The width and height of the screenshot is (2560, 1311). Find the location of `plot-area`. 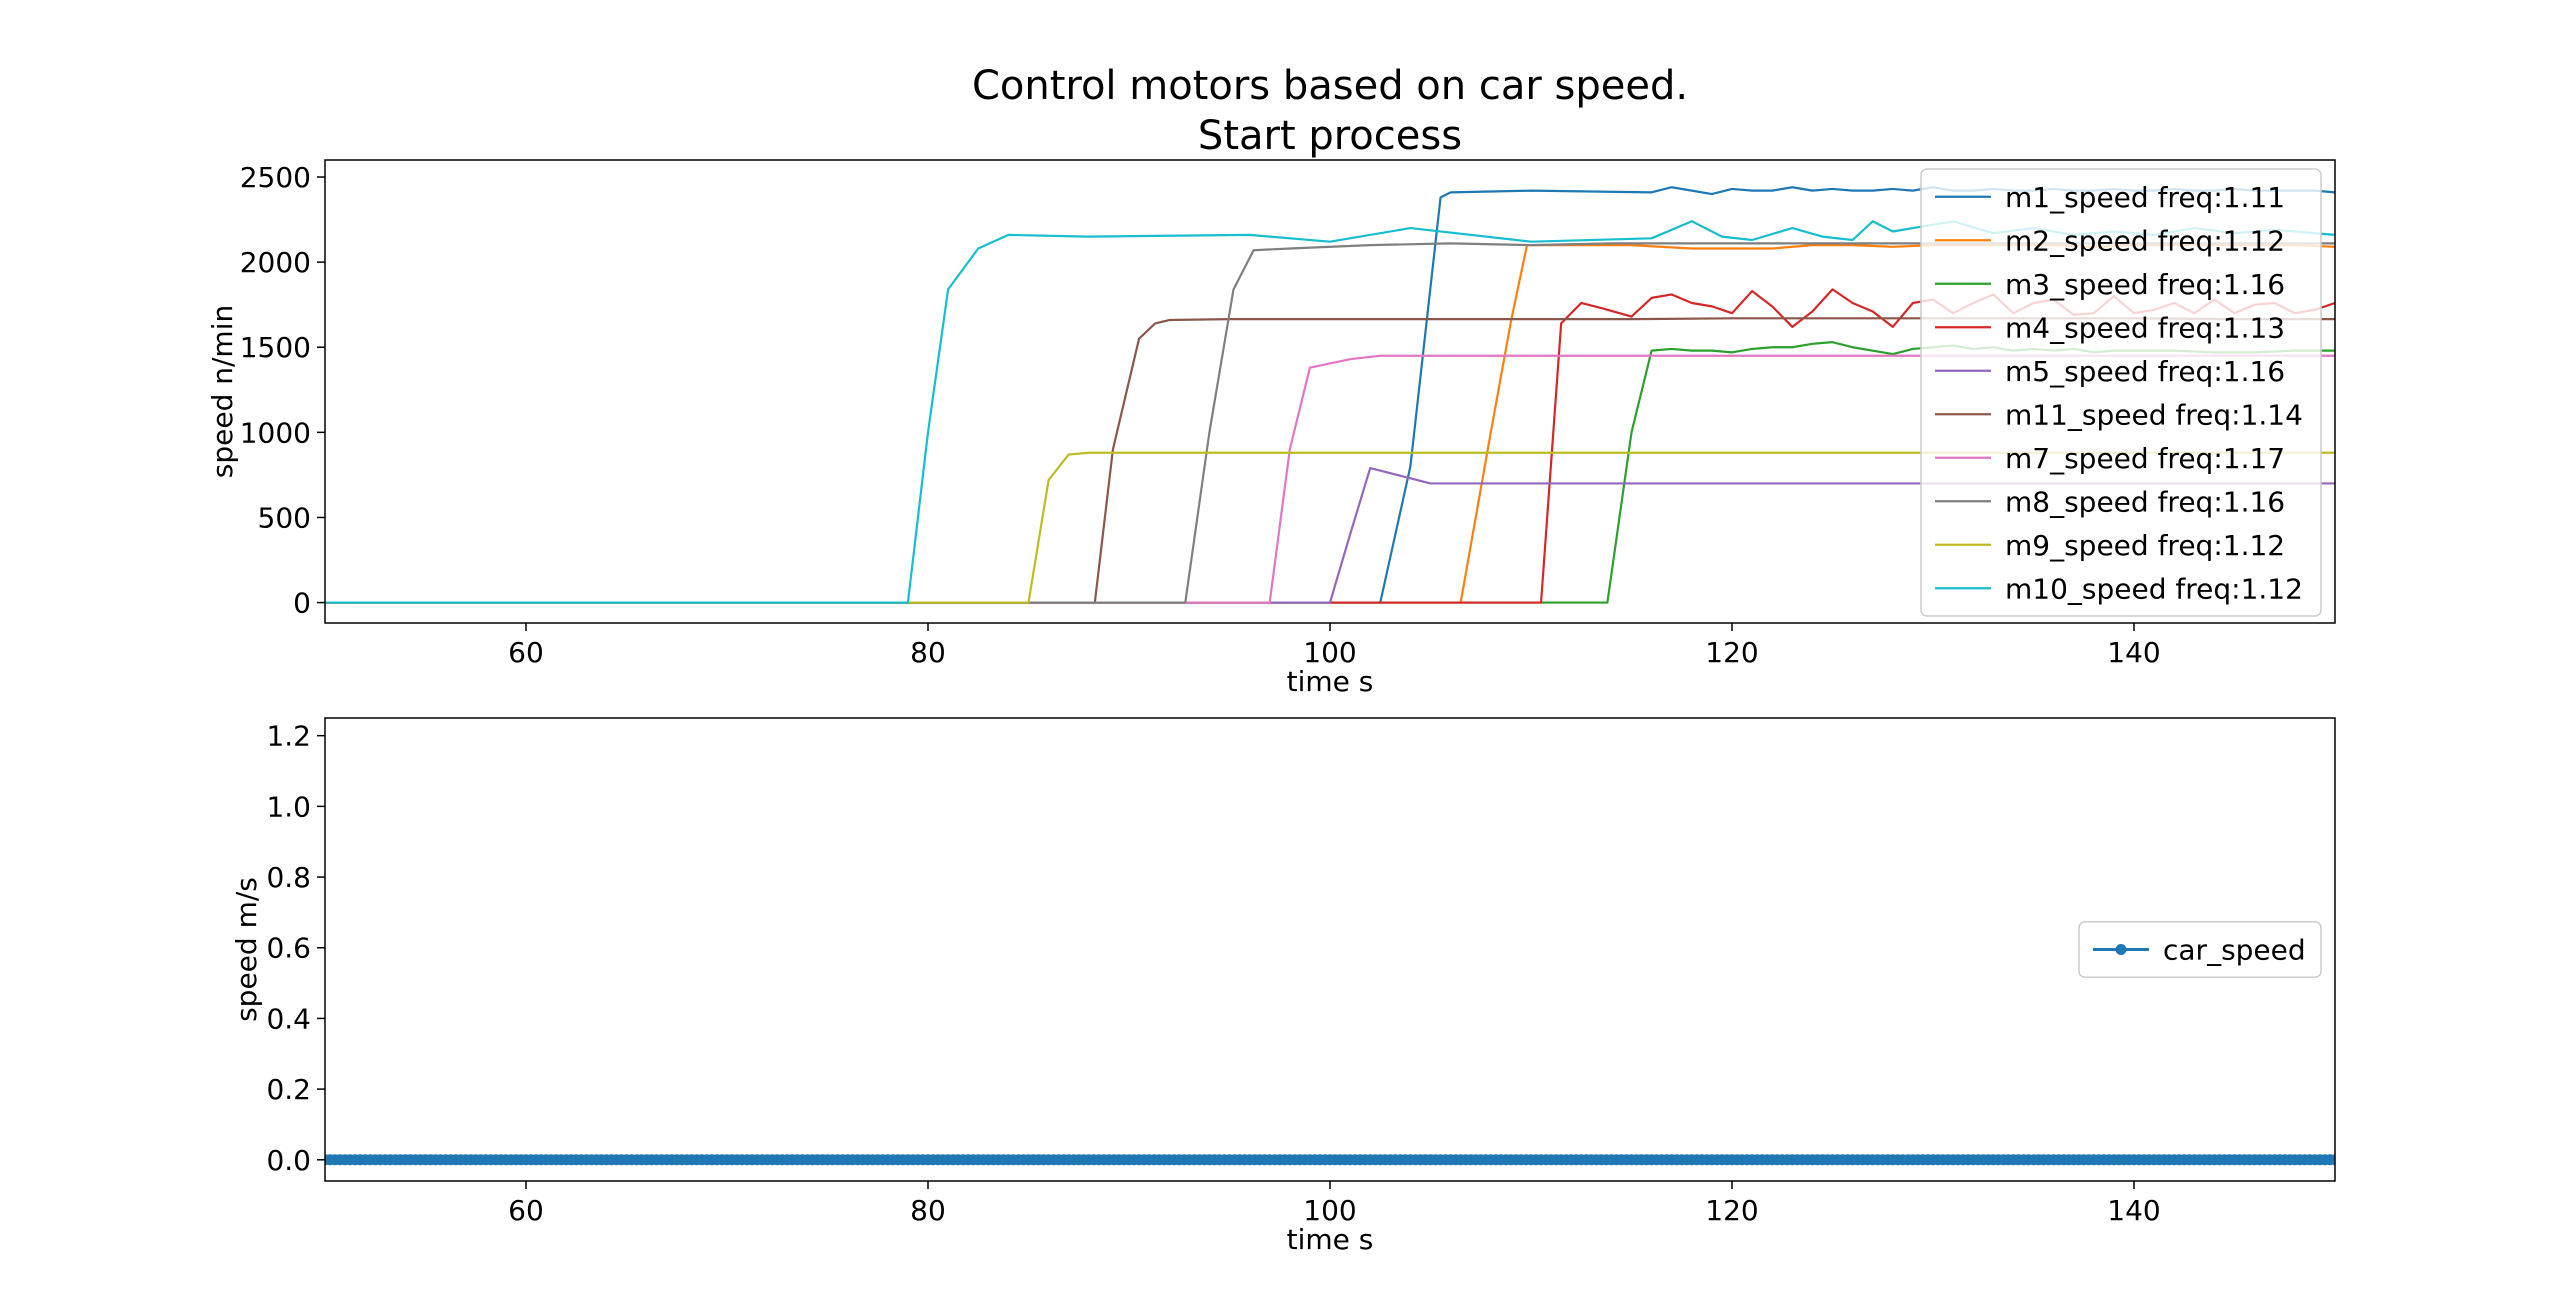

plot-area is located at coordinates (1330, 1160).